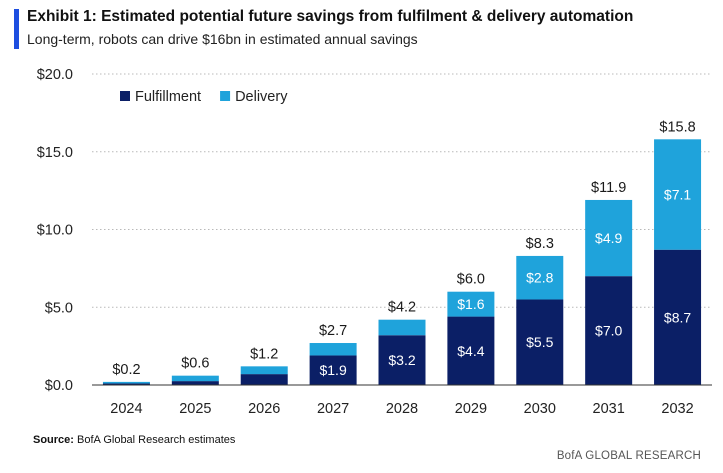 This screenshot has width=723, height=473. I want to click on bar-fulfillment-2030, so click(540, 342).